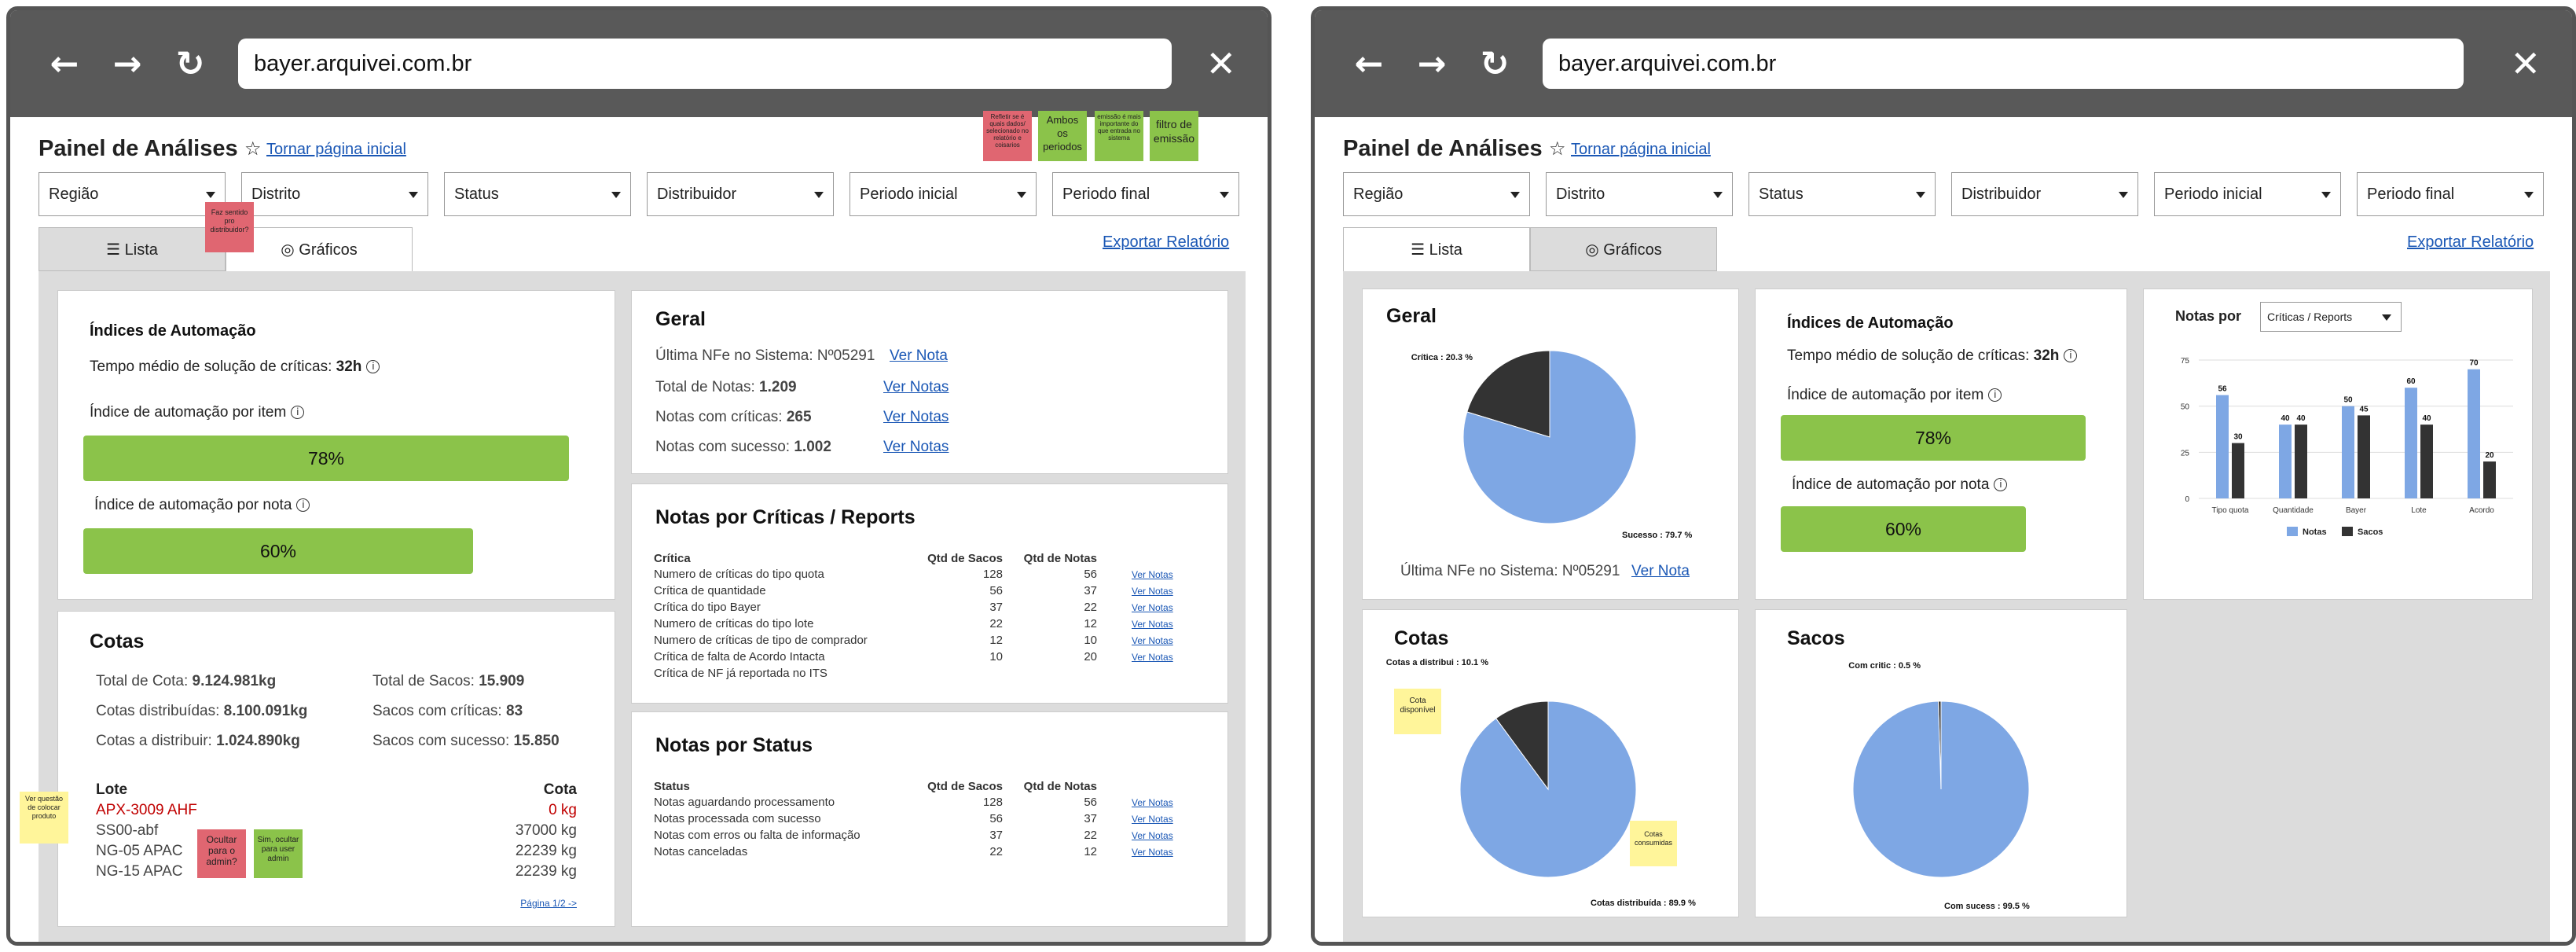  I want to click on col-header: Qtd de Notas, so click(1060, 558).